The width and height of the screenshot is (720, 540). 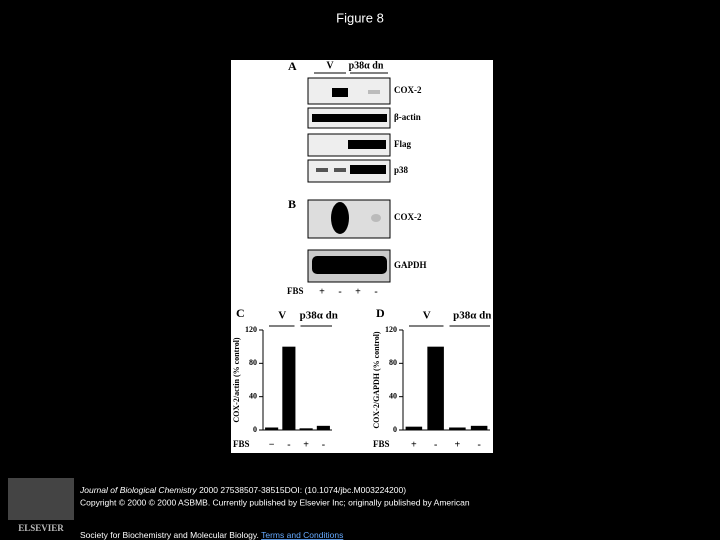 What do you see at coordinates (402, 144) in the screenshot?
I see `band-label: Flag` at bounding box center [402, 144].